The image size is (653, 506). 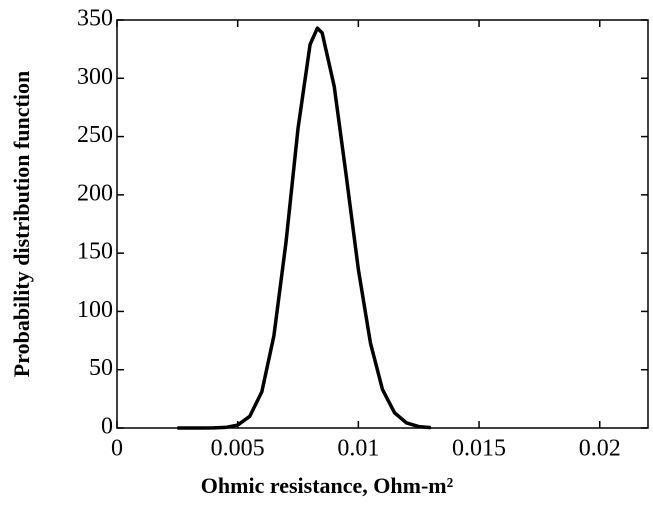 What do you see at coordinates (600, 449) in the screenshot?
I see `x-tick-label: 0.02` at bounding box center [600, 449].